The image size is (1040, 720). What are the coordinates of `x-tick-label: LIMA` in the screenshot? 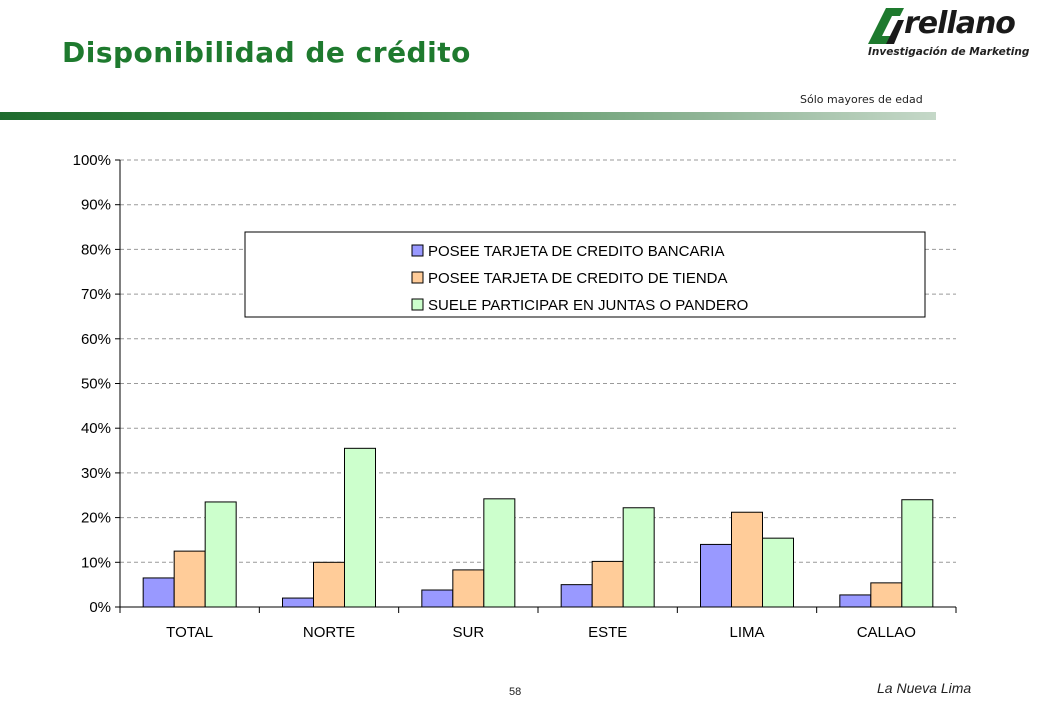 It's located at (746, 632).